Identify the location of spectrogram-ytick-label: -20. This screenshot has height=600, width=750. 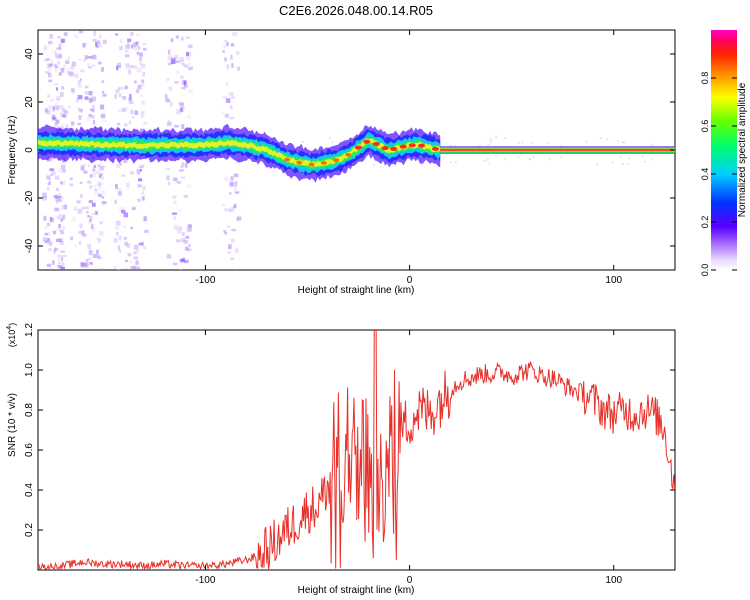
(29, 197).